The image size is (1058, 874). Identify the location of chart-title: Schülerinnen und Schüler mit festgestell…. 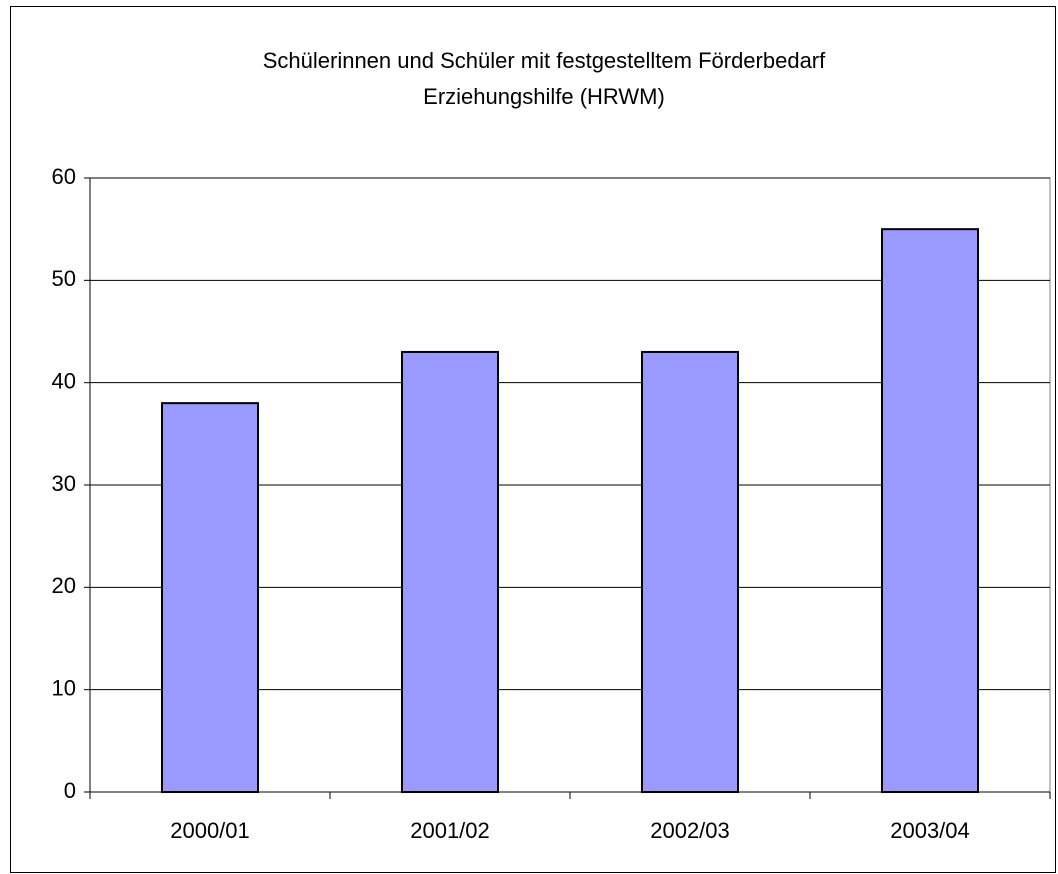
(544, 60).